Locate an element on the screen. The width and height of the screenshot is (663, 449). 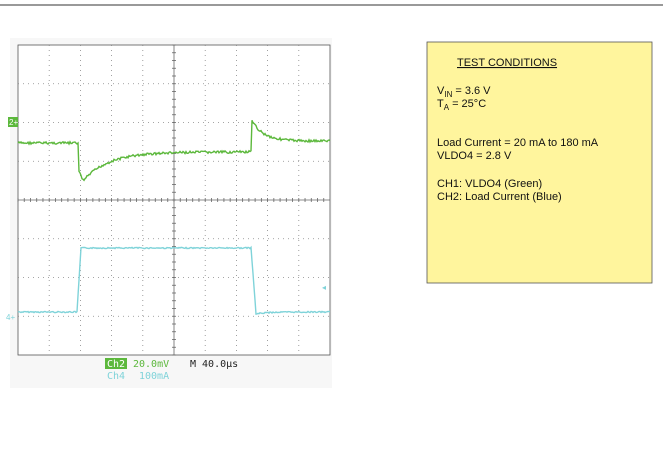
vin: VIN = 3.6 V is located at coordinates (464, 92).